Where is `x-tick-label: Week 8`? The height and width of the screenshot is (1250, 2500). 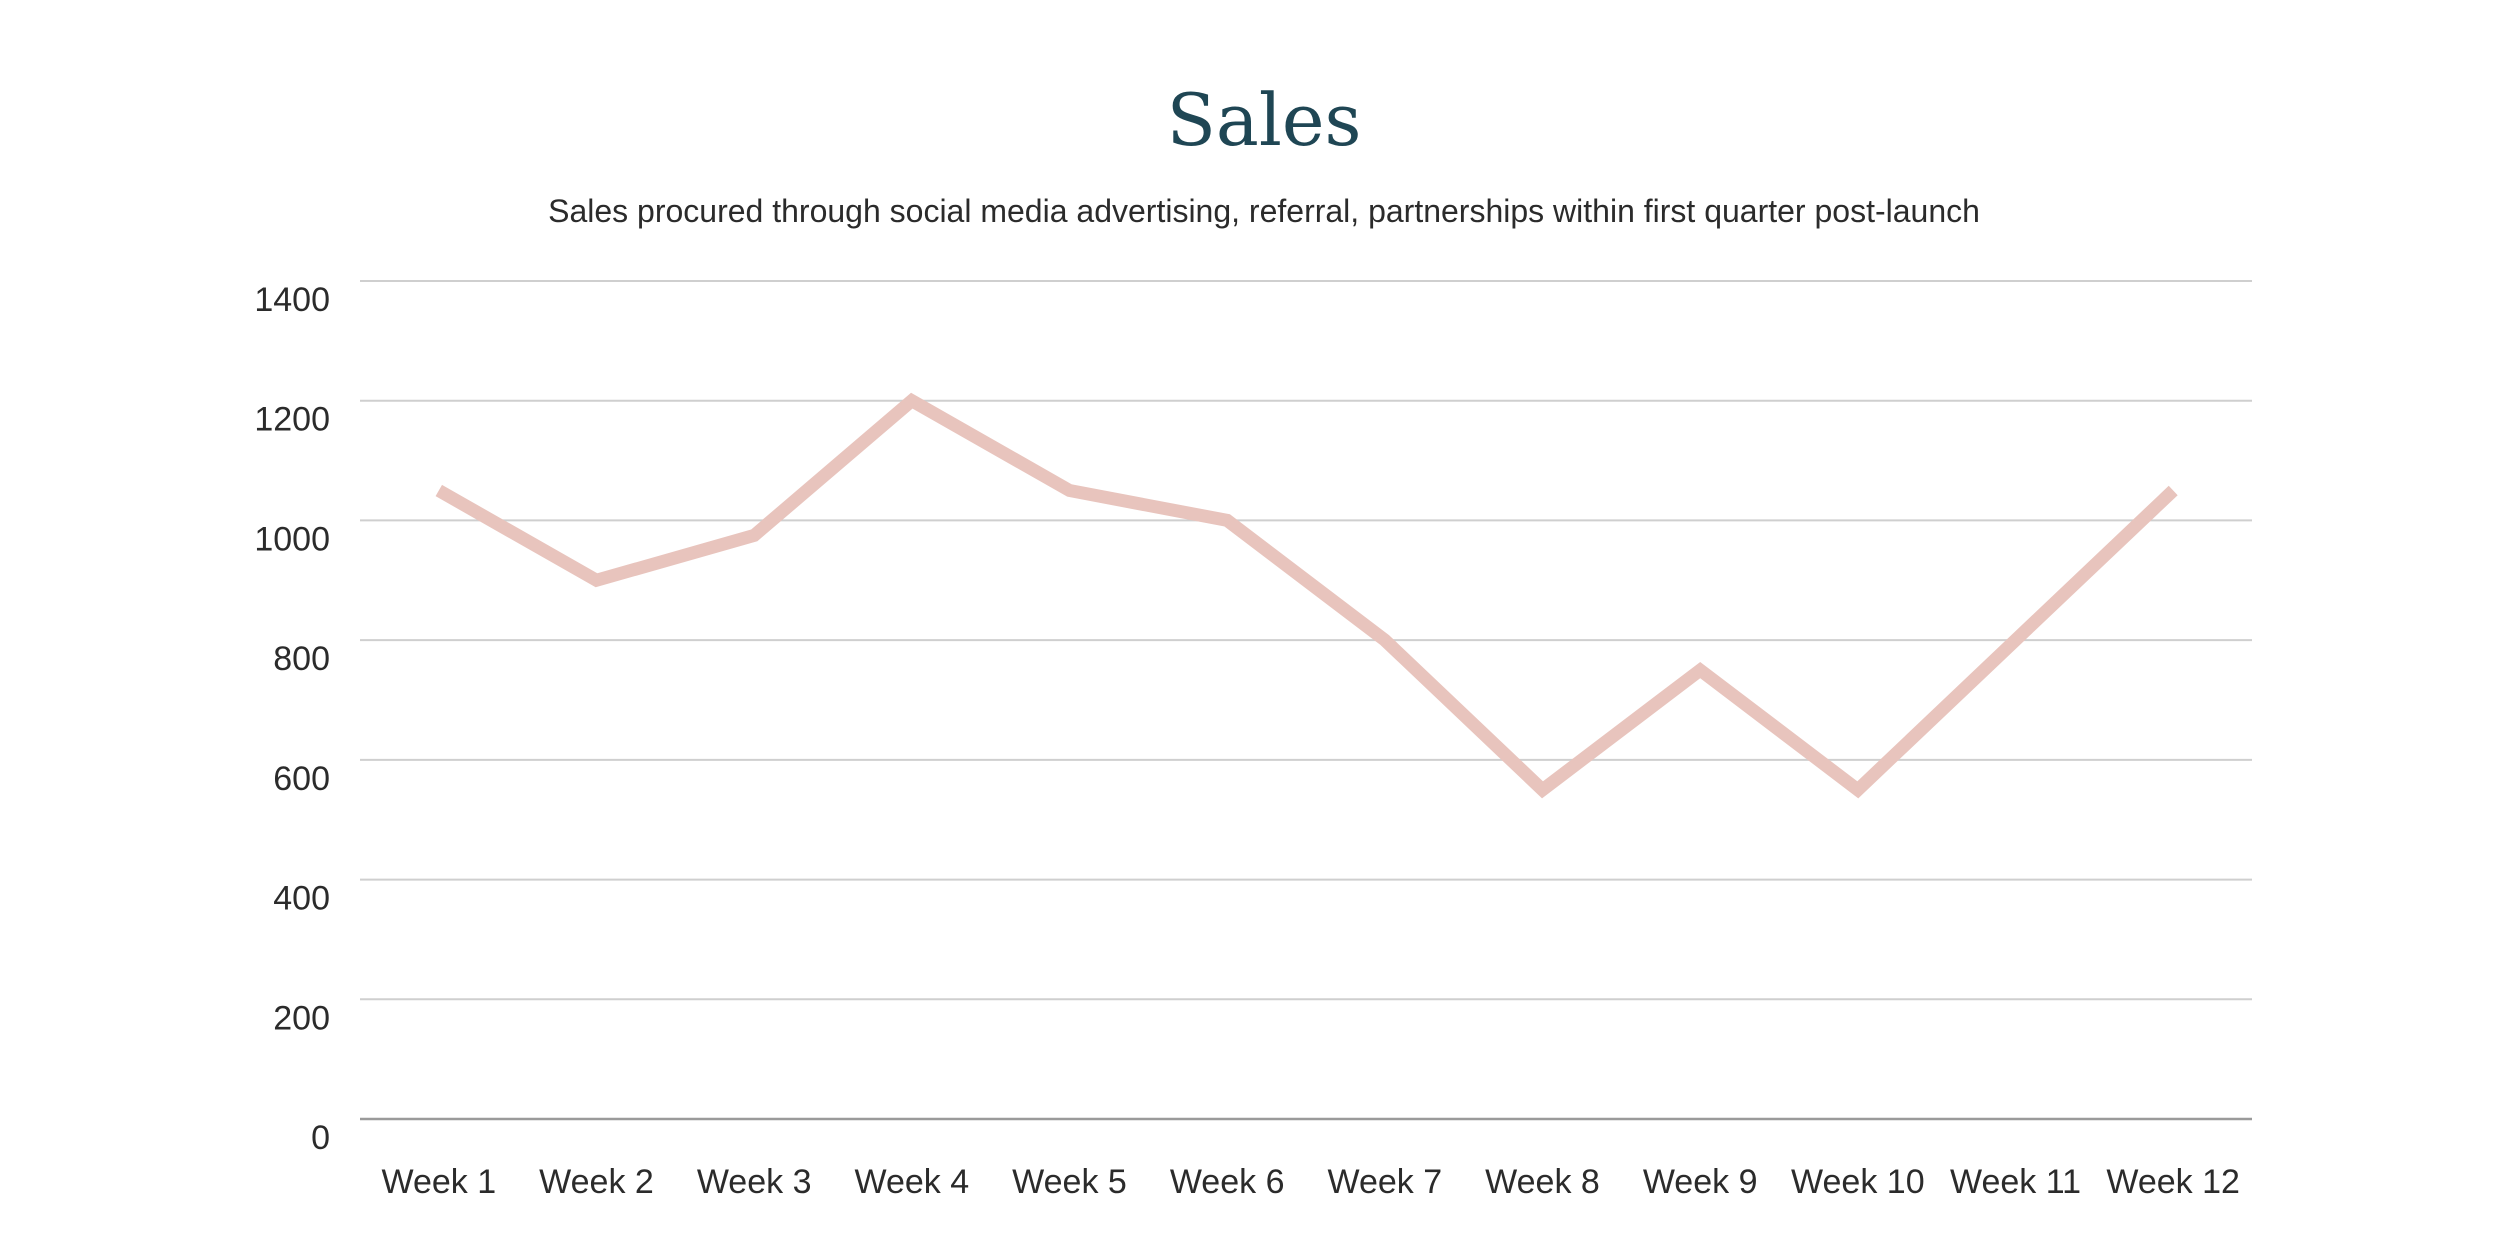 x-tick-label: Week 8 is located at coordinates (1542, 1182).